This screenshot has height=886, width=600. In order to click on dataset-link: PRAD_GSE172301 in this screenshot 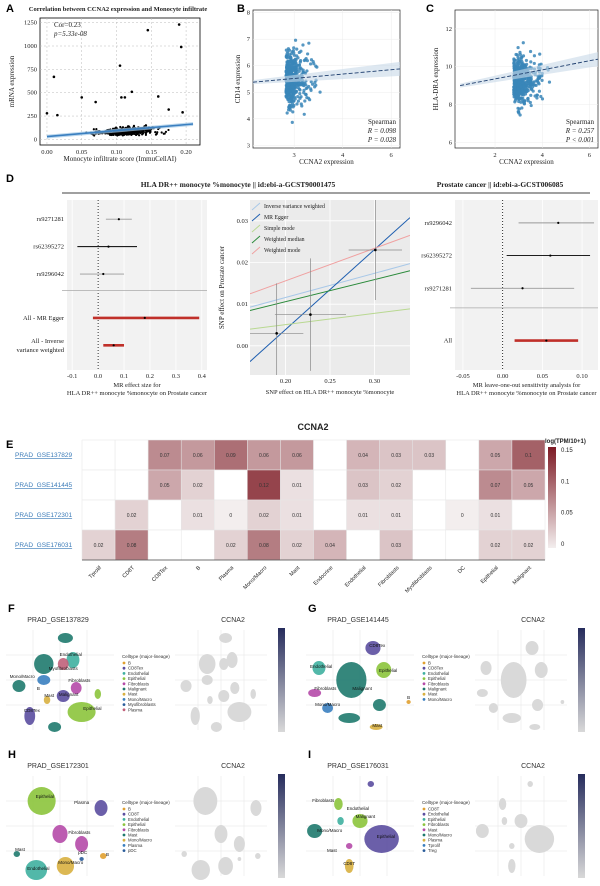, I will do `click(43, 515)`.